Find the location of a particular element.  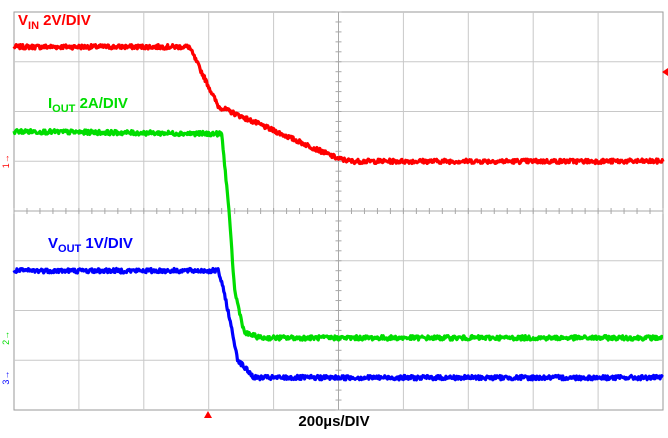

trigger-marker-bottom is located at coordinates (208, 414).